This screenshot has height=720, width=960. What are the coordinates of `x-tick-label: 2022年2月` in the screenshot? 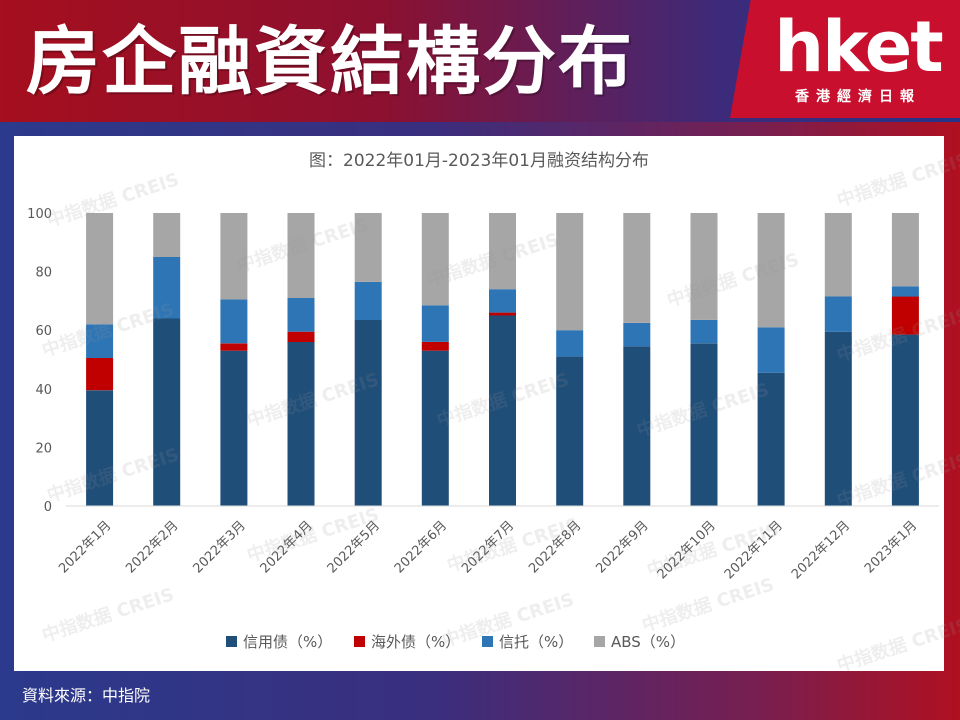 It's located at (152, 547).